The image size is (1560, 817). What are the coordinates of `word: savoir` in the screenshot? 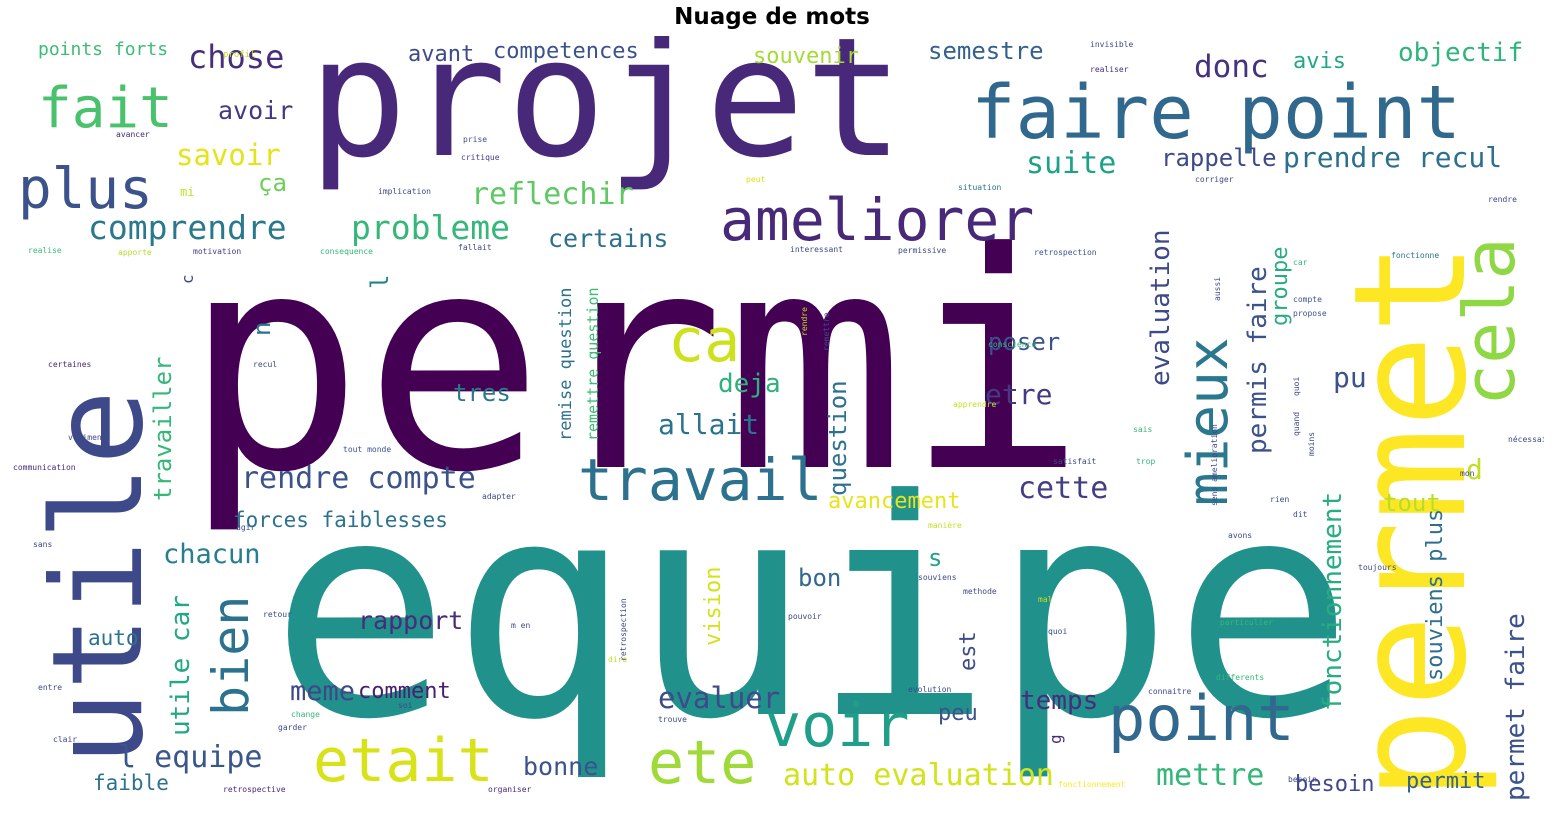 It's located at (228, 155).